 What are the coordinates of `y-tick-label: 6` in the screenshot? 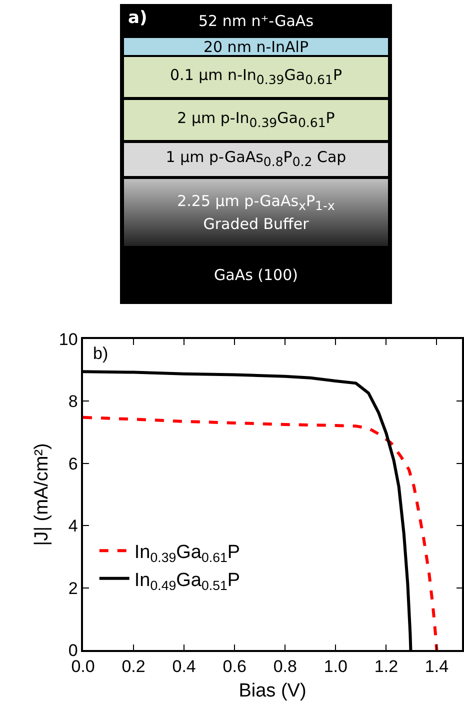 It's located at (73, 464).